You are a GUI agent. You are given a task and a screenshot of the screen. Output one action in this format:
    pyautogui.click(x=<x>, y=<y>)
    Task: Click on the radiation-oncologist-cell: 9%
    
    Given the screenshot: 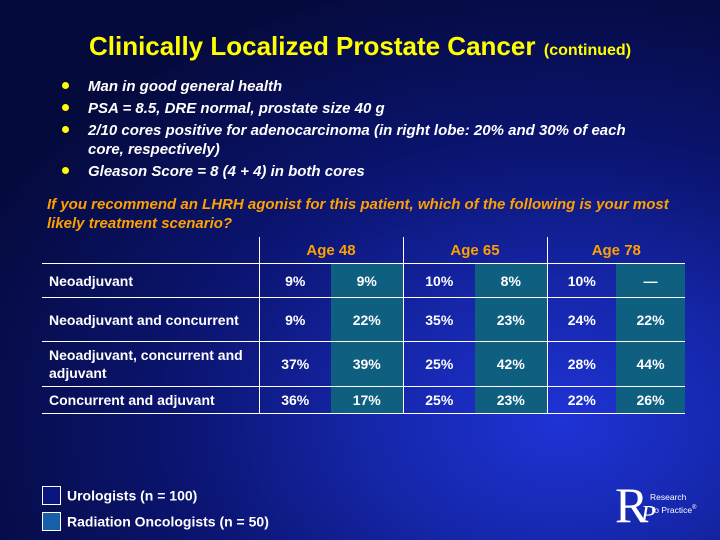 What is the action you would take?
    pyautogui.click(x=367, y=280)
    